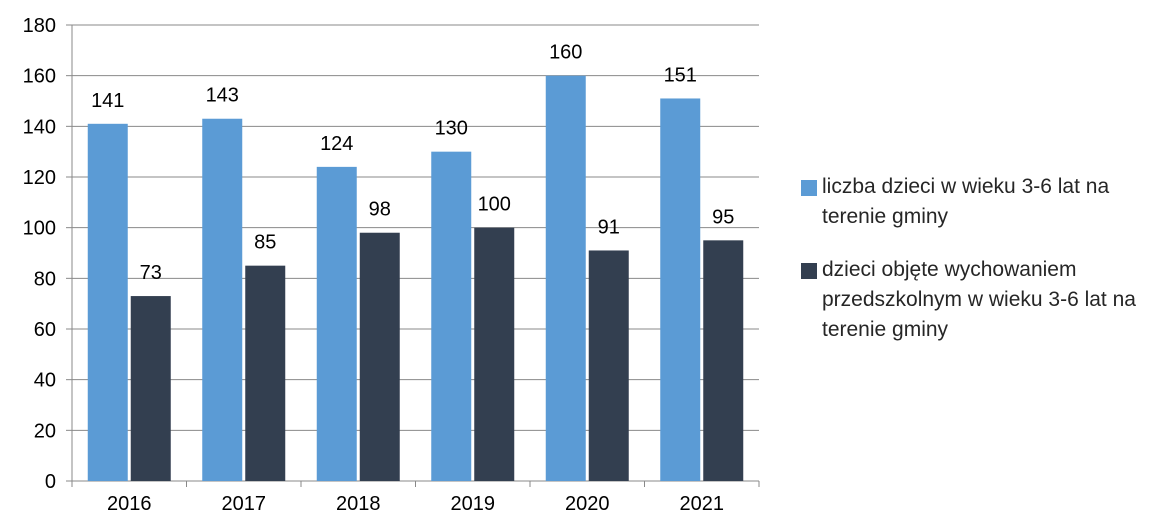 Image resolution: width=1159 pixels, height=524 pixels. Describe the element at coordinates (473, 504) in the screenshot. I see `x-tick-label-2019: 2019` at that location.